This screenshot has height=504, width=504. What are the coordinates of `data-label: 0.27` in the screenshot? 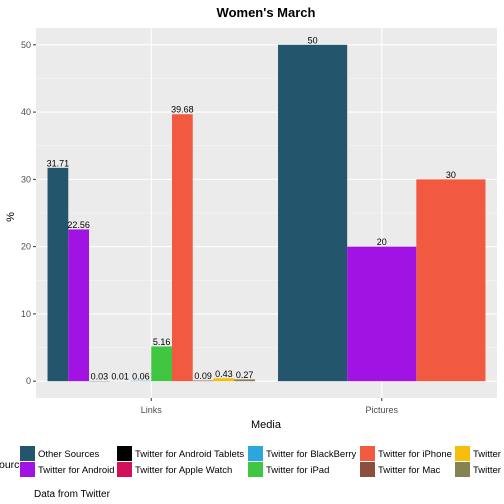 It's located at (245, 375).